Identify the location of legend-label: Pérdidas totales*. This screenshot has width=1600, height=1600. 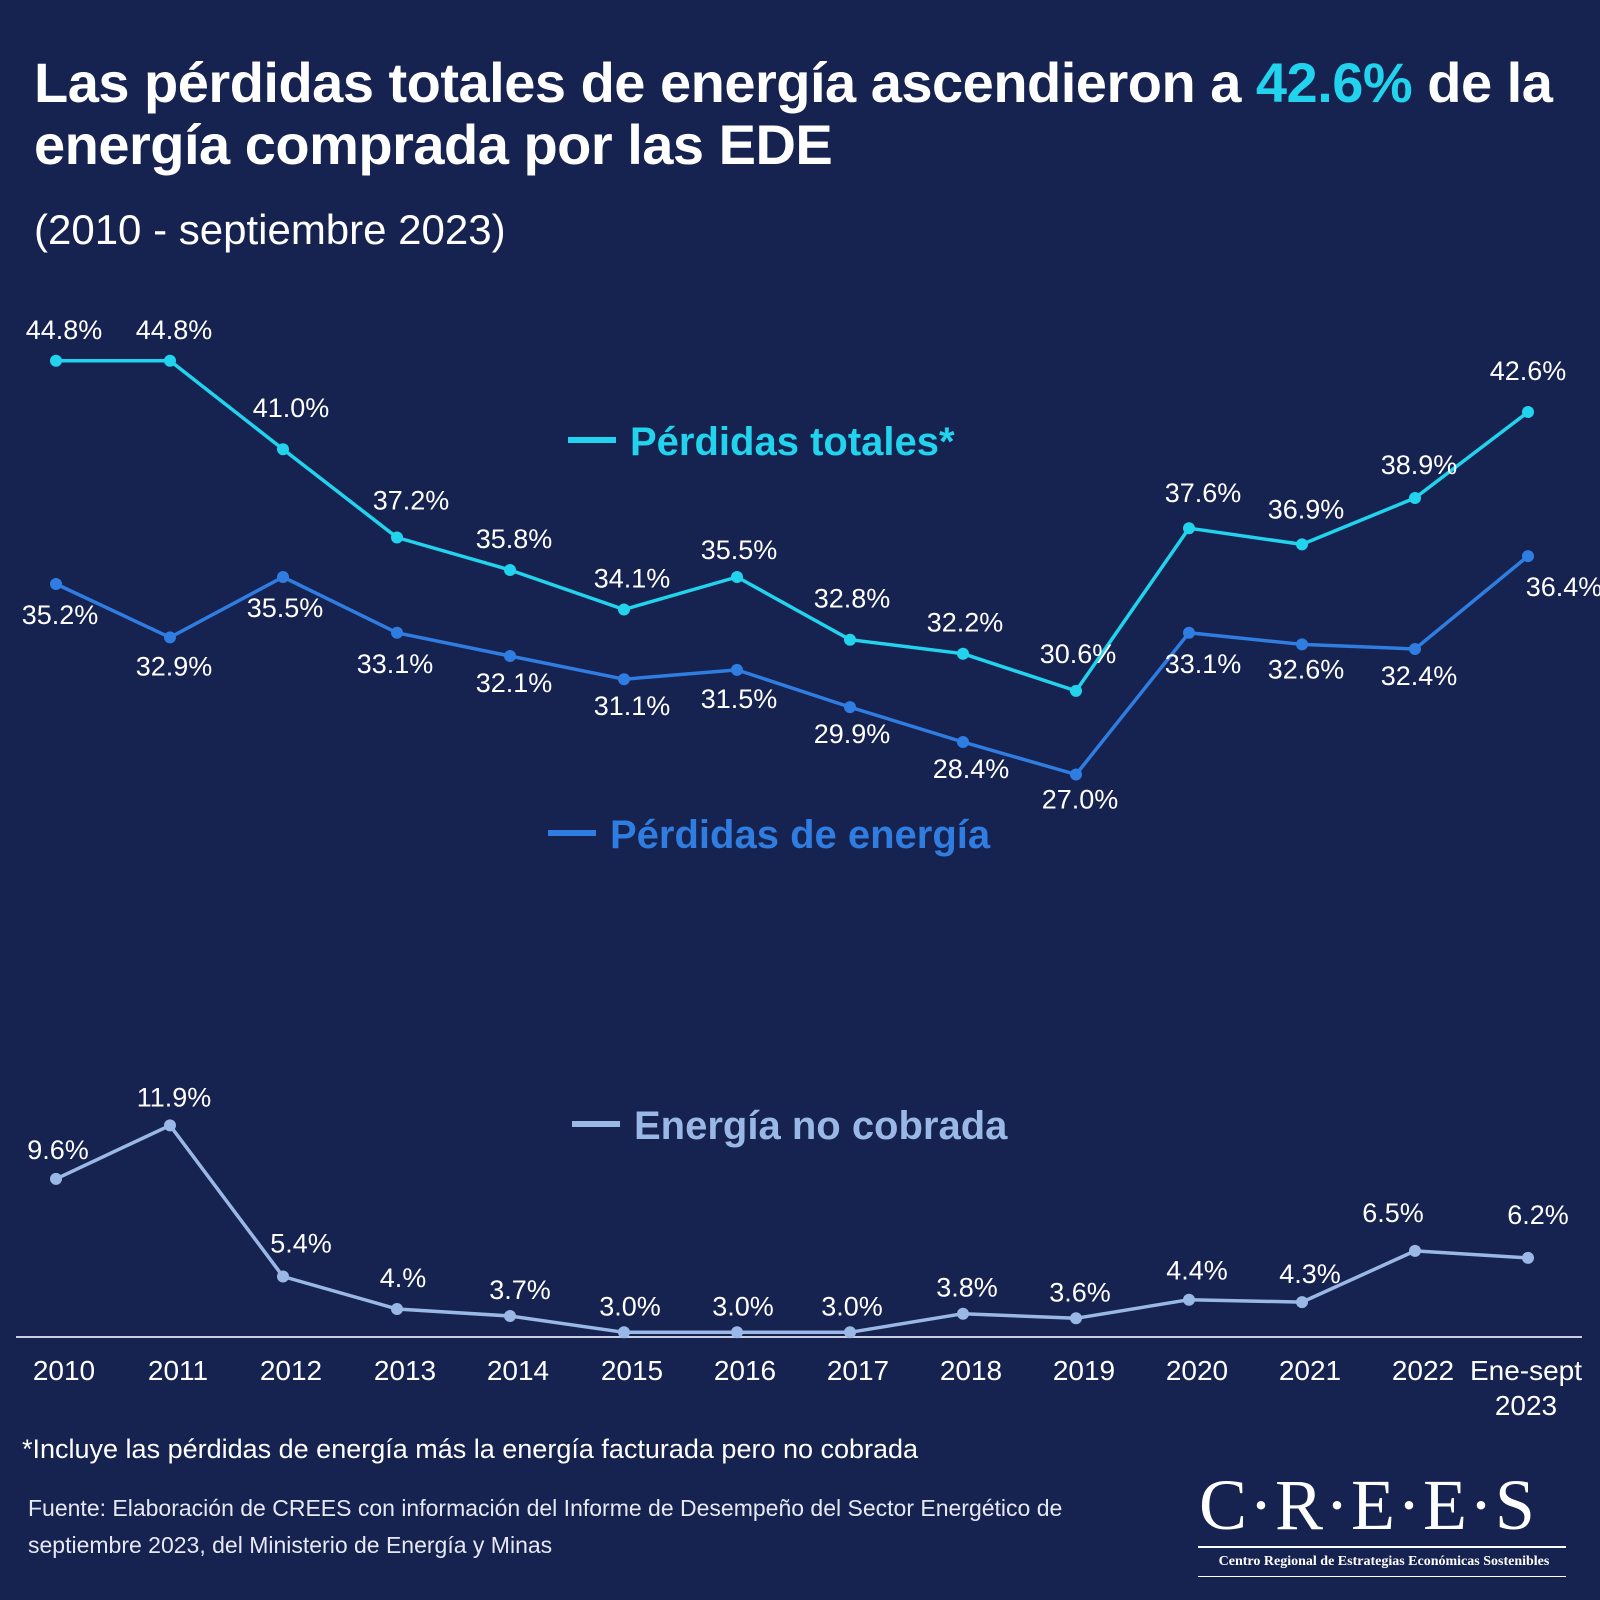
(792, 442).